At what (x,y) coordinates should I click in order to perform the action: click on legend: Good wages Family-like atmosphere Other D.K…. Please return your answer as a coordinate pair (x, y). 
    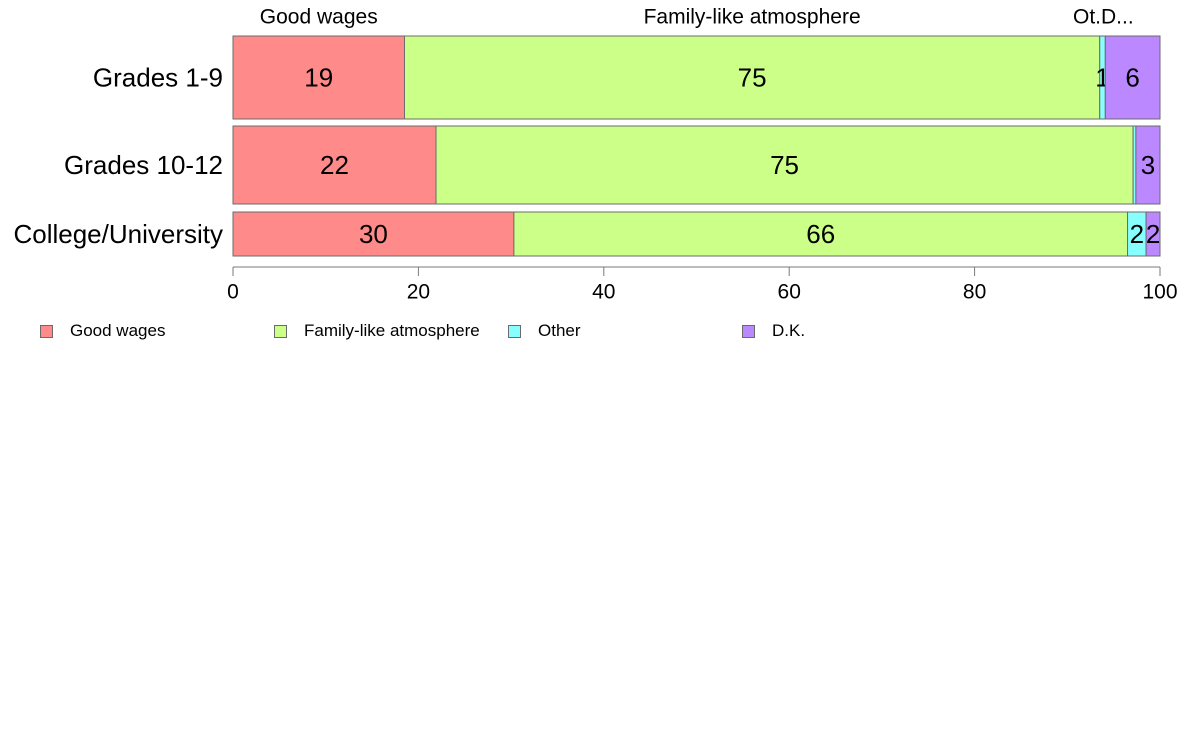
    Looking at the image, I should click on (594, 332).